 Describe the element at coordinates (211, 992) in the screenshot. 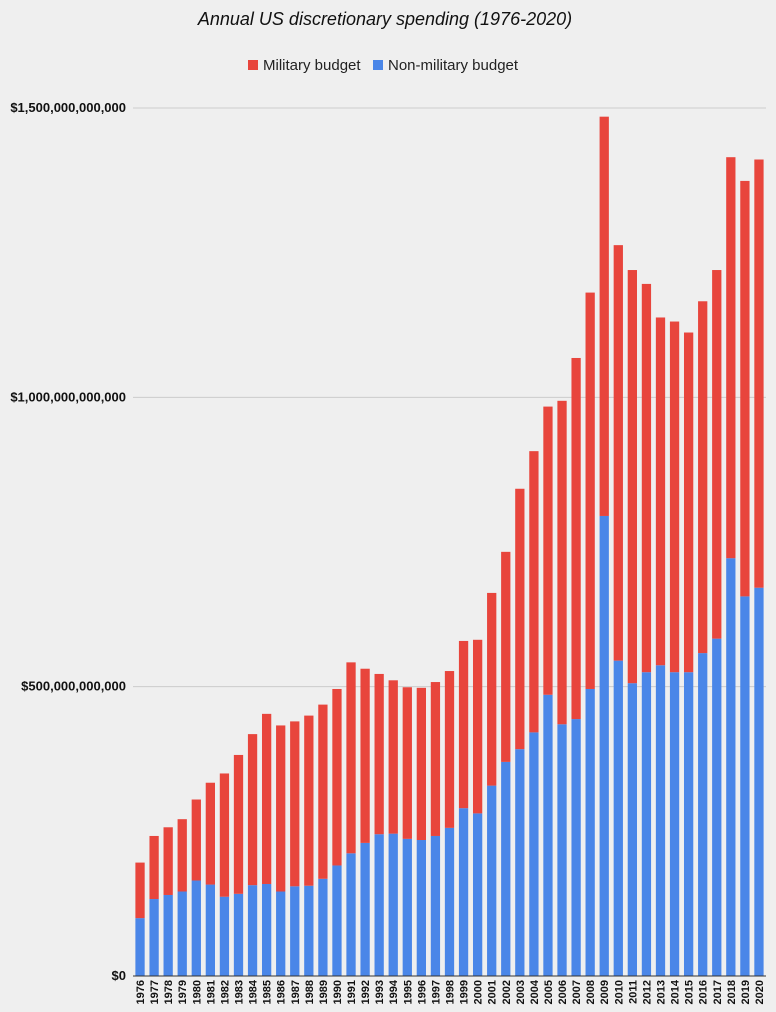

I see `x-tick-label-1981: 1981` at that location.